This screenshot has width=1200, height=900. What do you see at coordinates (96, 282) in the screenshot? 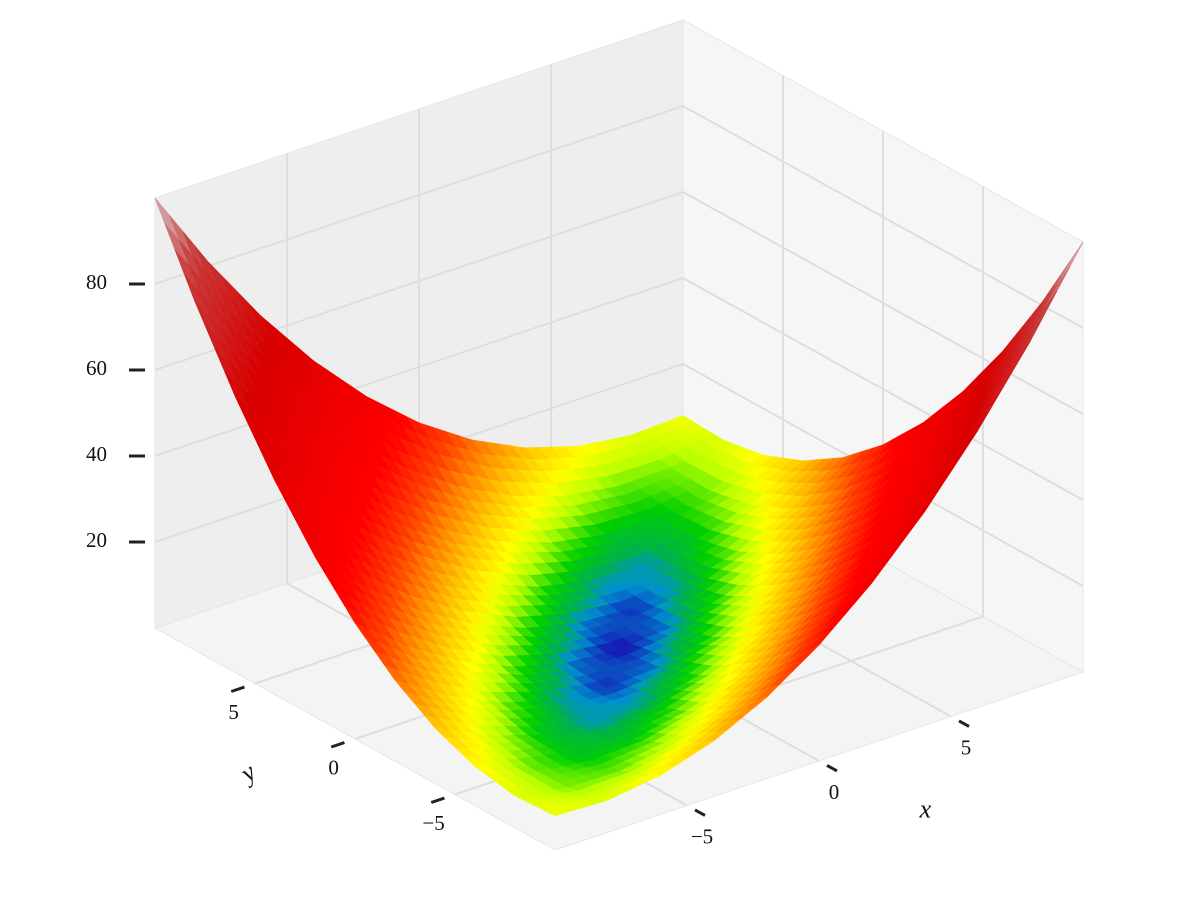
I see `z-tick-label: 80` at bounding box center [96, 282].